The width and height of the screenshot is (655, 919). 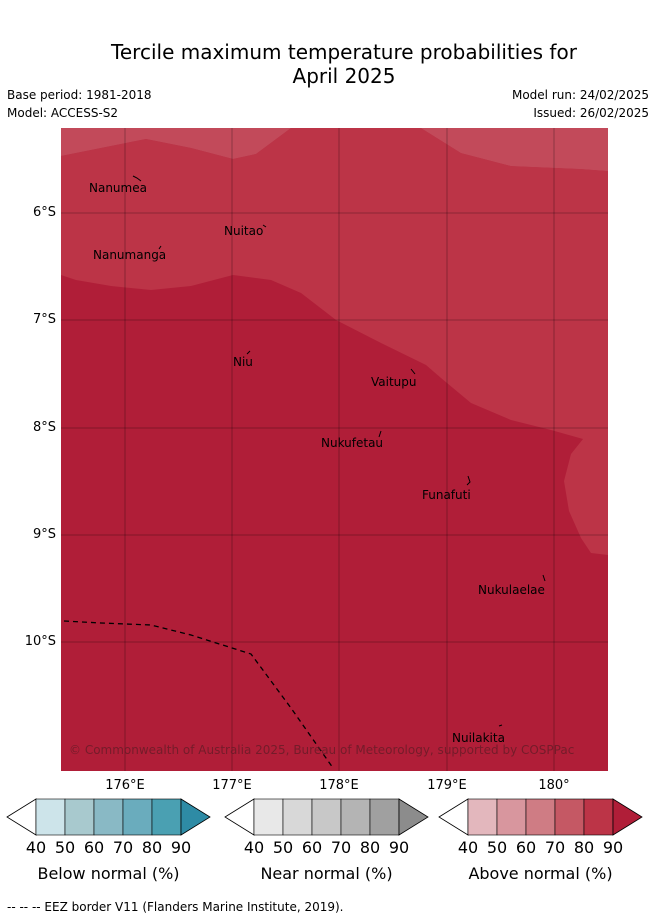 What do you see at coordinates (554, 785) in the screenshot?
I see `lon-label: 180°` at bounding box center [554, 785].